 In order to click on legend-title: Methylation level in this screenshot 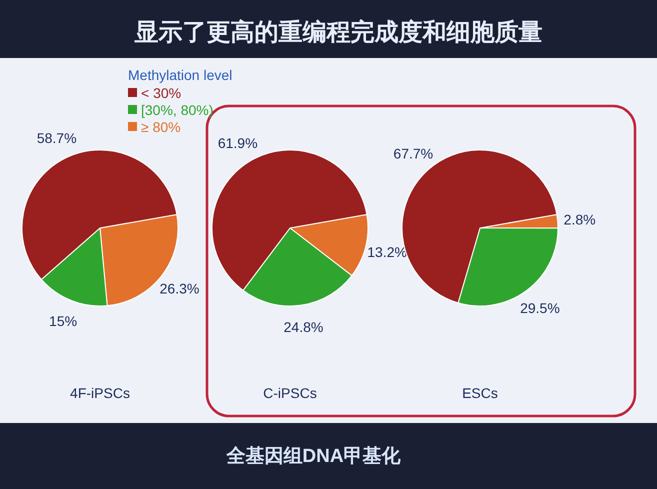, I will do `click(180, 75)`.